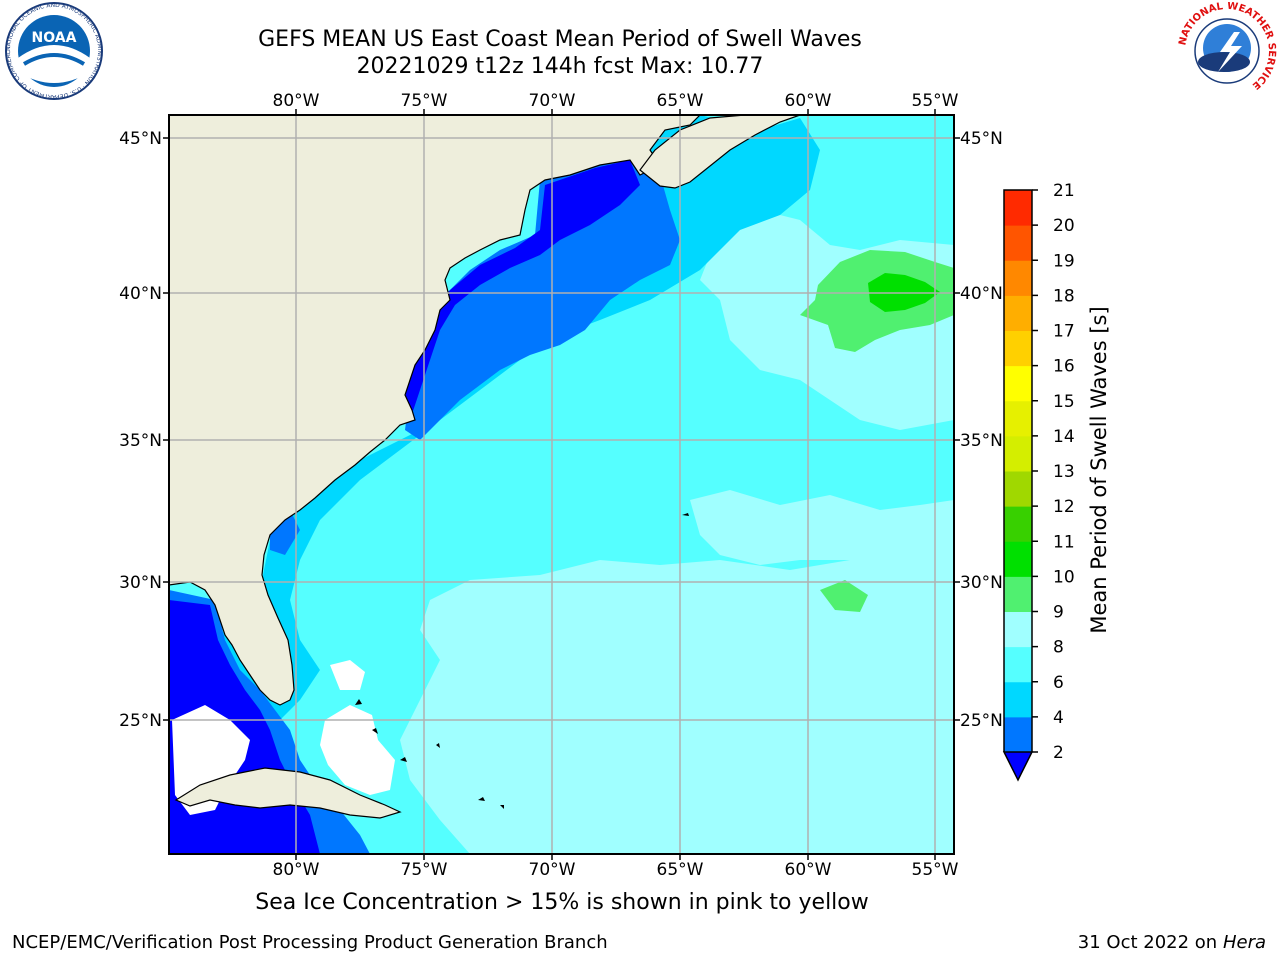 Image resolution: width=1280 pixels, height=960 pixels. What do you see at coordinates (1064, 542) in the screenshot?
I see `colorbar-tick-label: 11` at bounding box center [1064, 542].